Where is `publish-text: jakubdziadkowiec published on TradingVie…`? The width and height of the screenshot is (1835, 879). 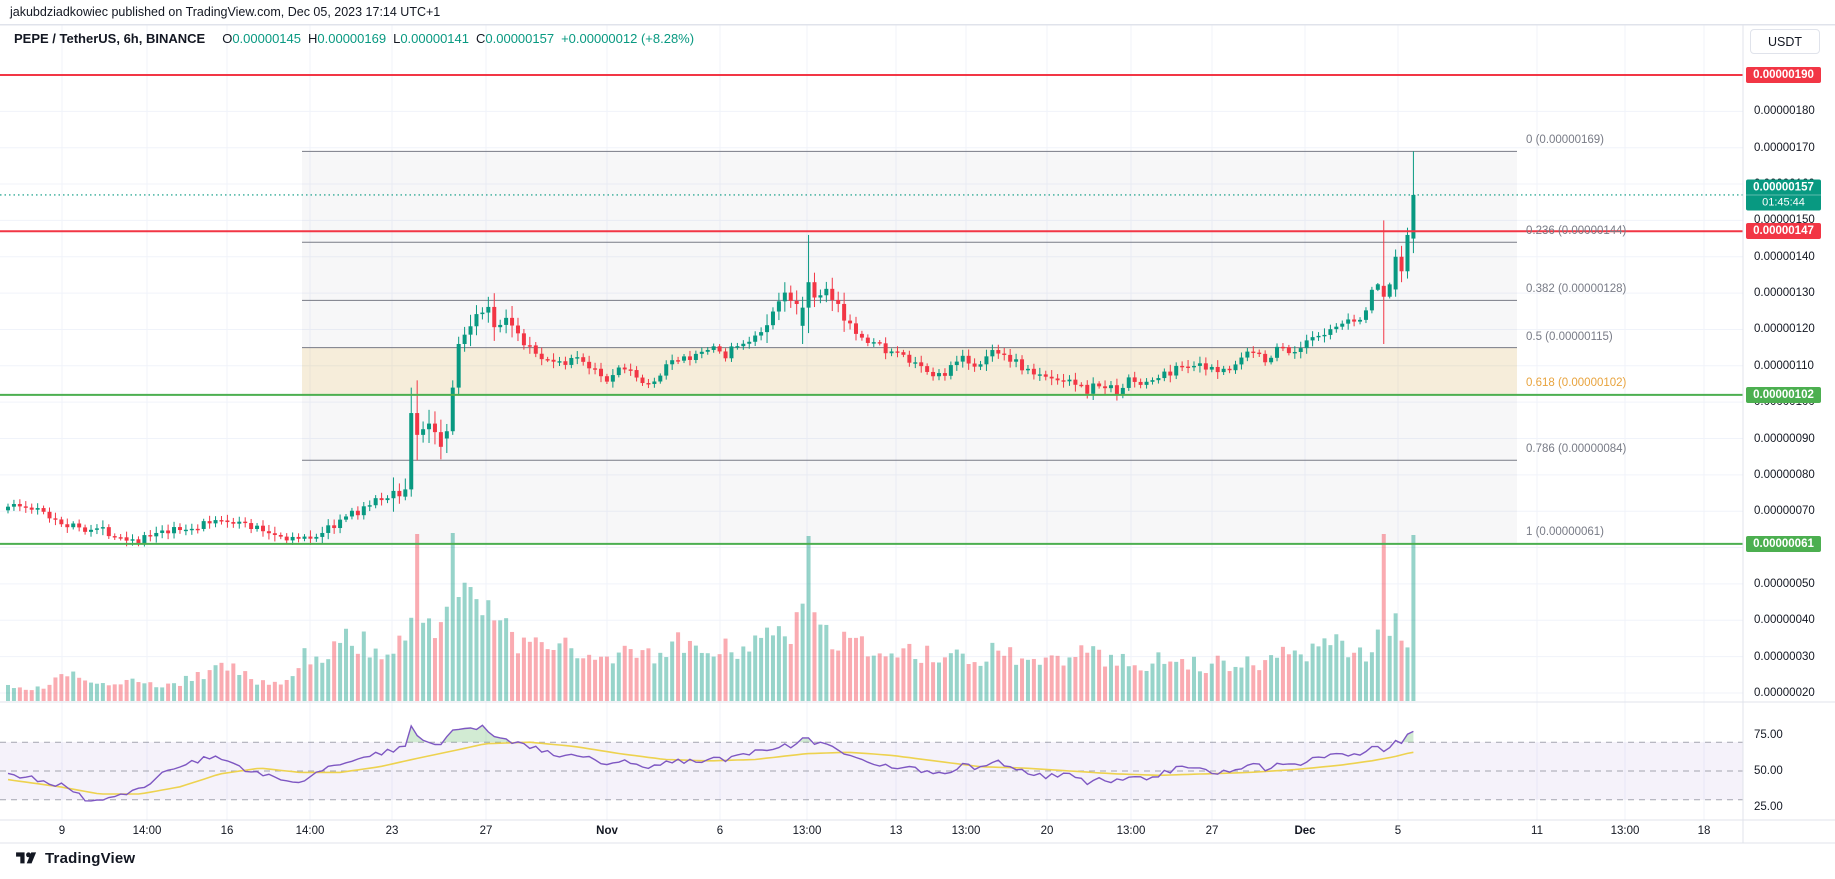
publish-text: jakubdziadkowiec published on TradingVie… is located at coordinates (225, 12).